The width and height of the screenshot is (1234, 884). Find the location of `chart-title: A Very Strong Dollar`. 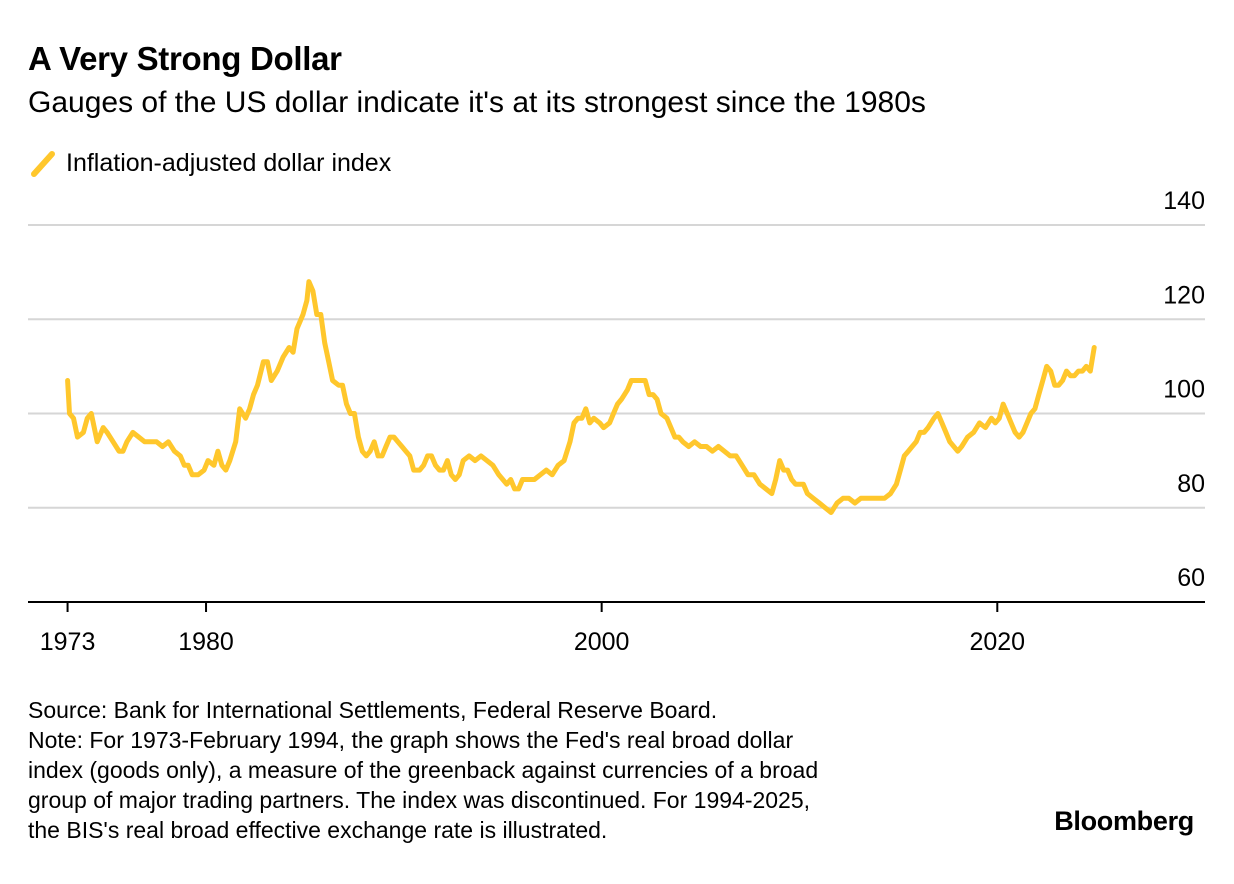

chart-title: A Very Strong Dollar is located at coordinates (185, 58).